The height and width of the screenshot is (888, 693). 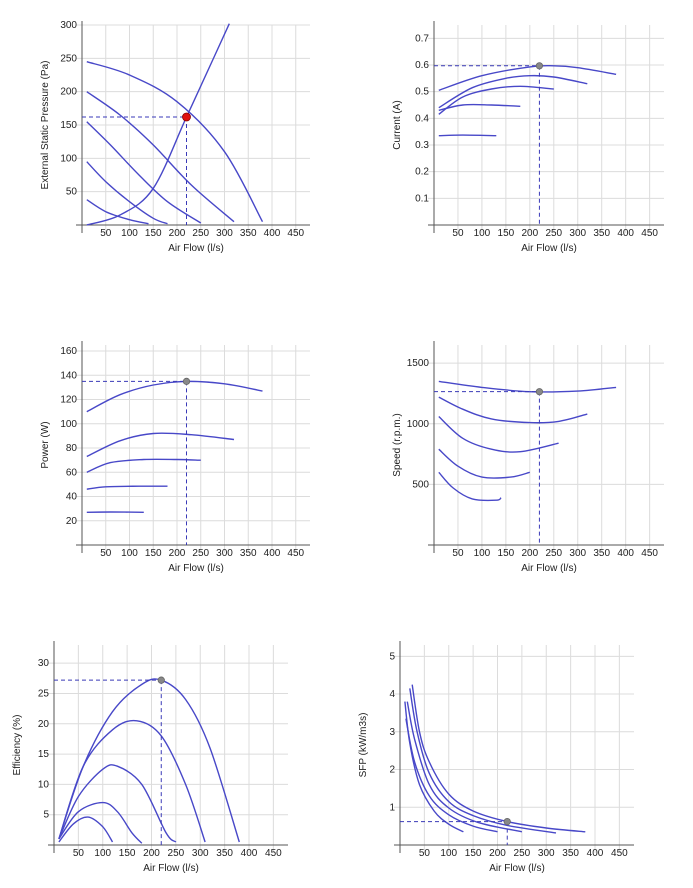 I want to click on y-tick-label: 1, so click(x=392, y=807).